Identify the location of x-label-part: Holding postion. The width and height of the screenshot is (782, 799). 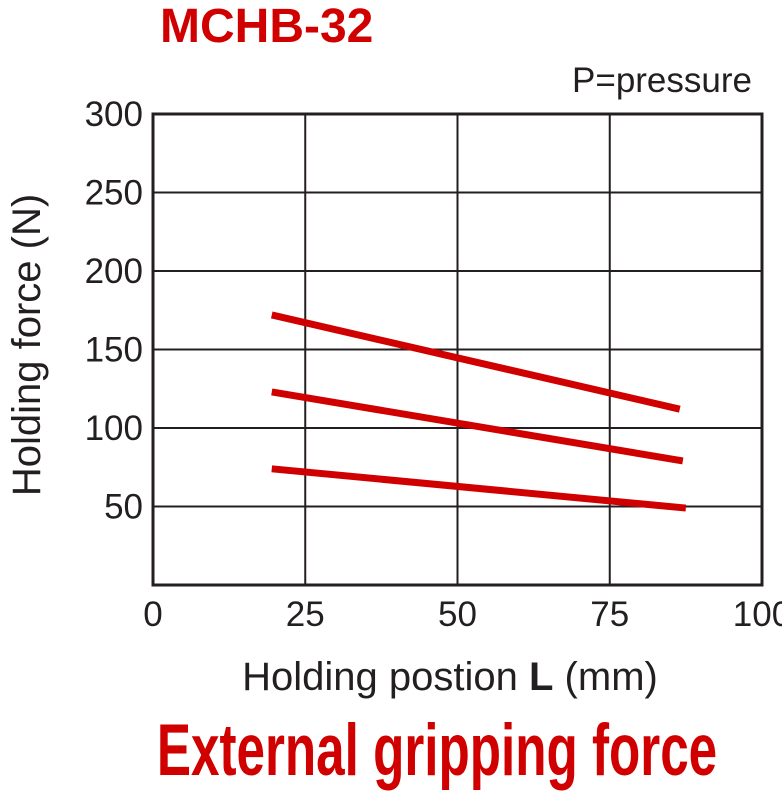
(385, 677).